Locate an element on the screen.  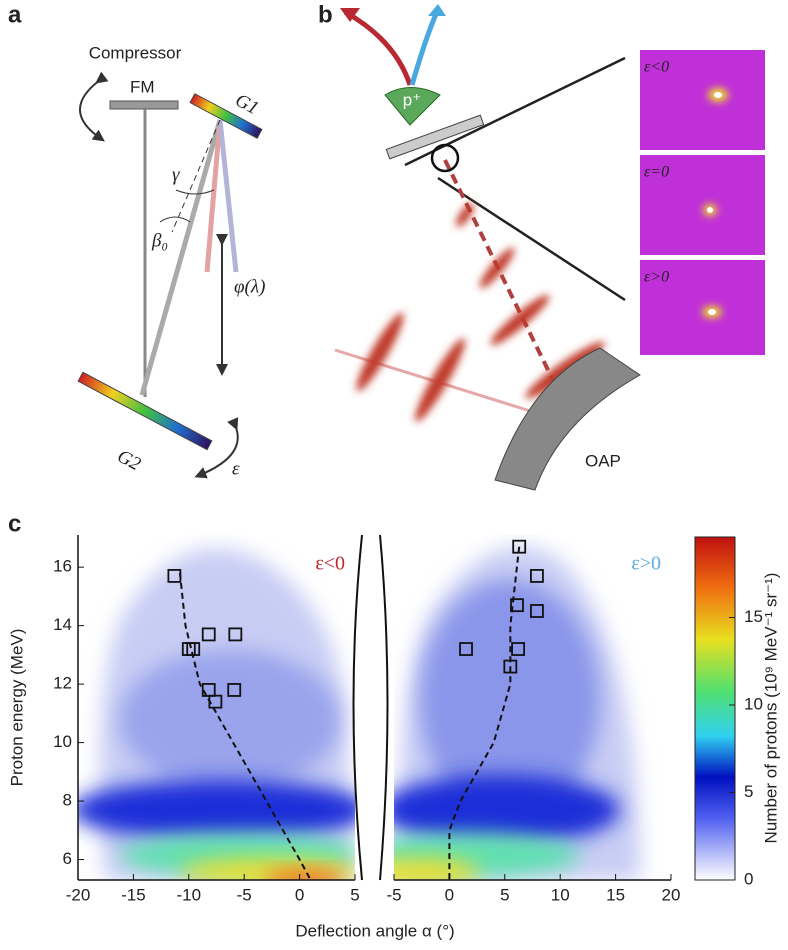
inset-label: ε=0 is located at coordinates (656, 172).